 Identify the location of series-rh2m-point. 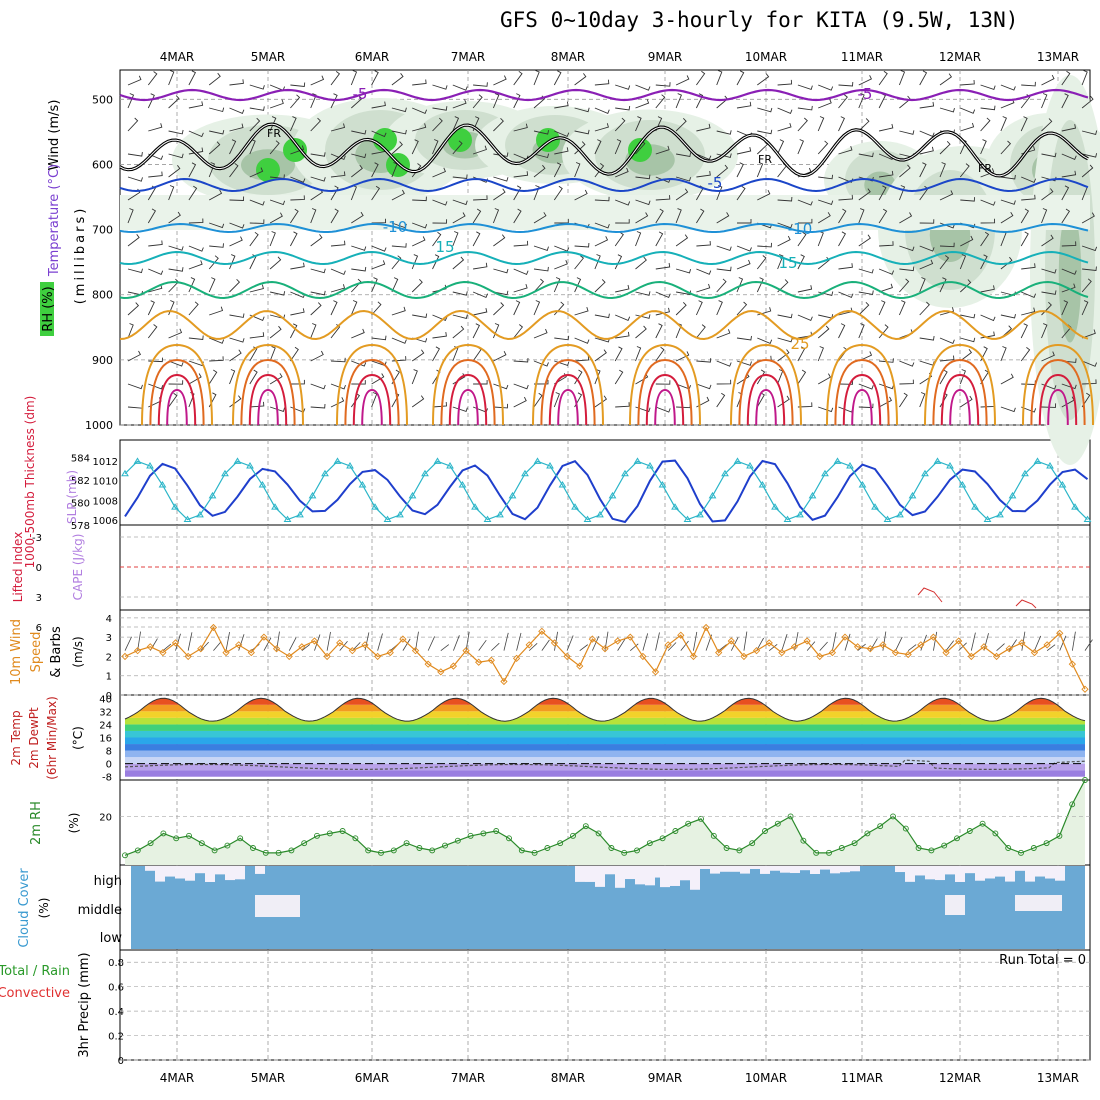
(573, 835).